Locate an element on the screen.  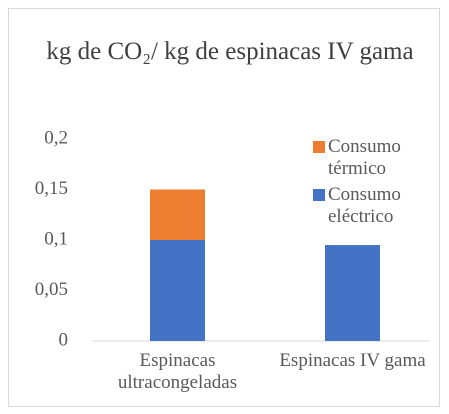
y-tick-label: 0,15 is located at coordinates (51, 188).